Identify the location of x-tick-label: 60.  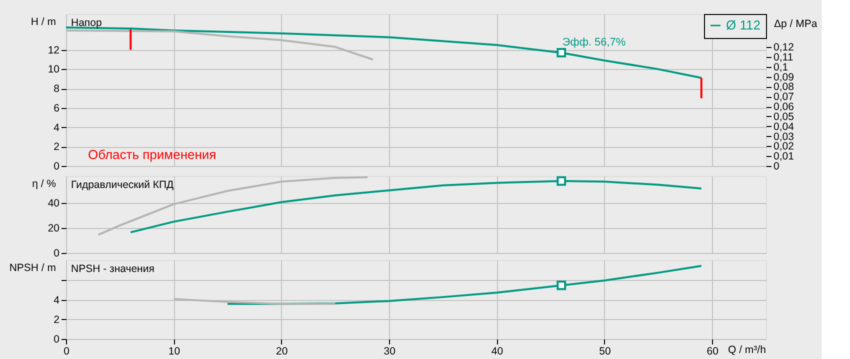
(712, 352).